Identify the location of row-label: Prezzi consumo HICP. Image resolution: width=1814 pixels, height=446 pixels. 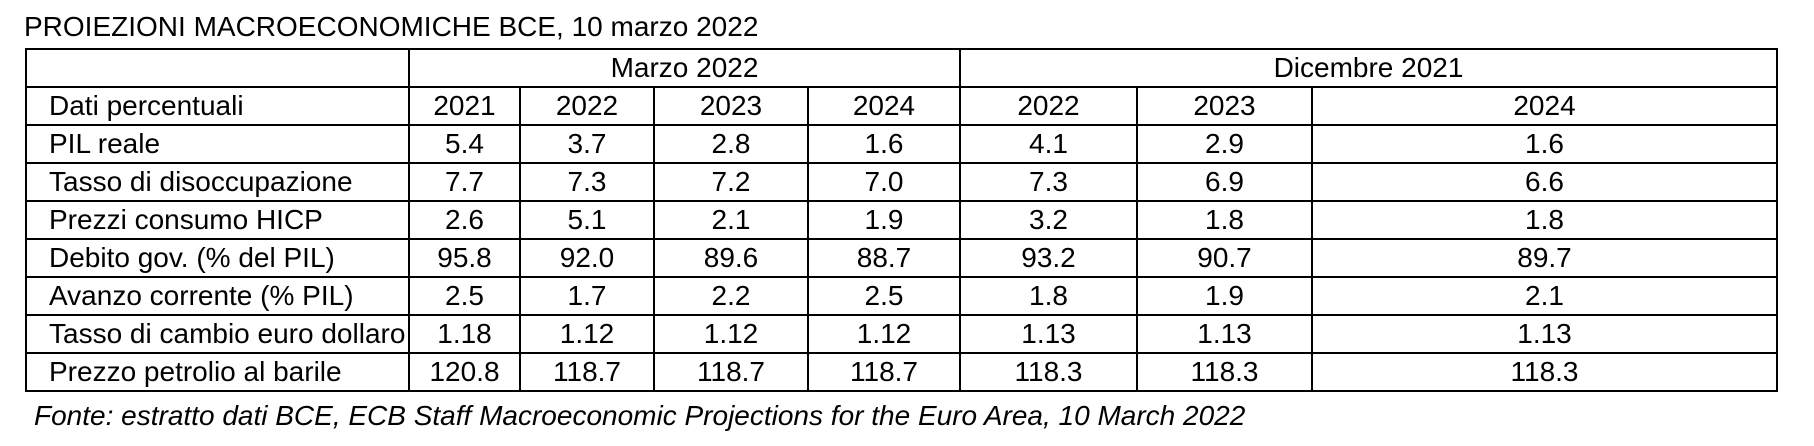
(217, 220).